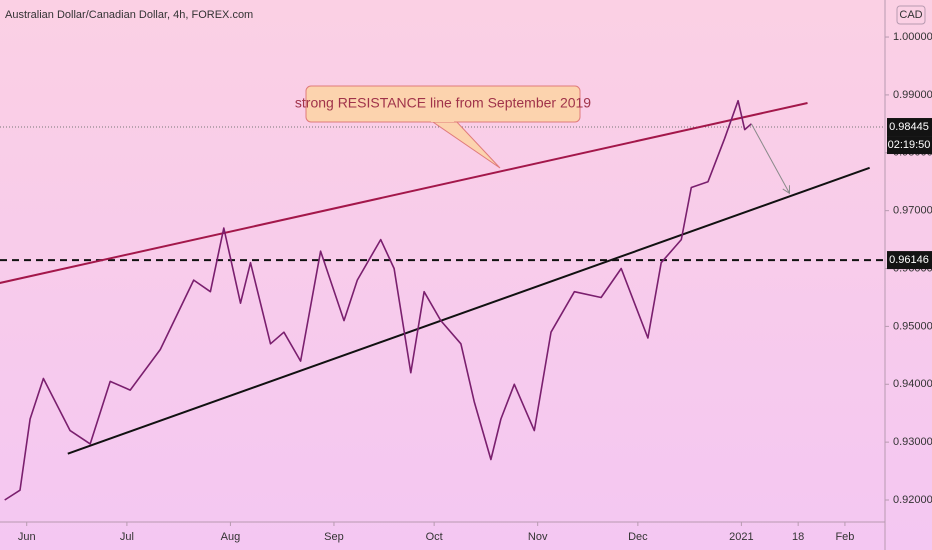 Image resolution: width=932 pixels, height=550 pixels. I want to click on x-tick-label: Nov, so click(538, 537).